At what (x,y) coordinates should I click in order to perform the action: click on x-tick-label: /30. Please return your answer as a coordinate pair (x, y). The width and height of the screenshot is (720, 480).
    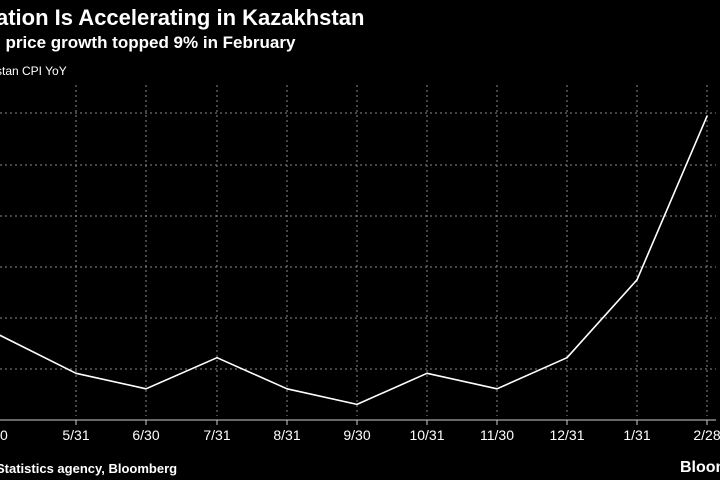
    Looking at the image, I should click on (4, 435).